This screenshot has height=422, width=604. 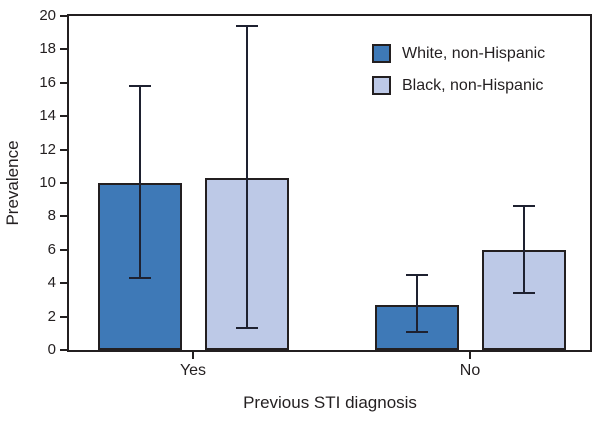 What do you see at coordinates (47, 15) in the screenshot?
I see `y-tick-label: 20` at bounding box center [47, 15].